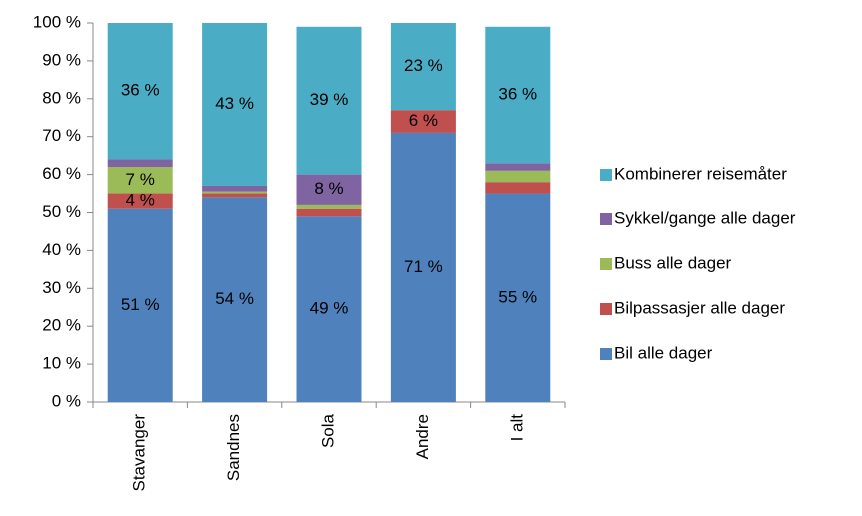  I want to click on data-label: 39 %, so click(329, 99).